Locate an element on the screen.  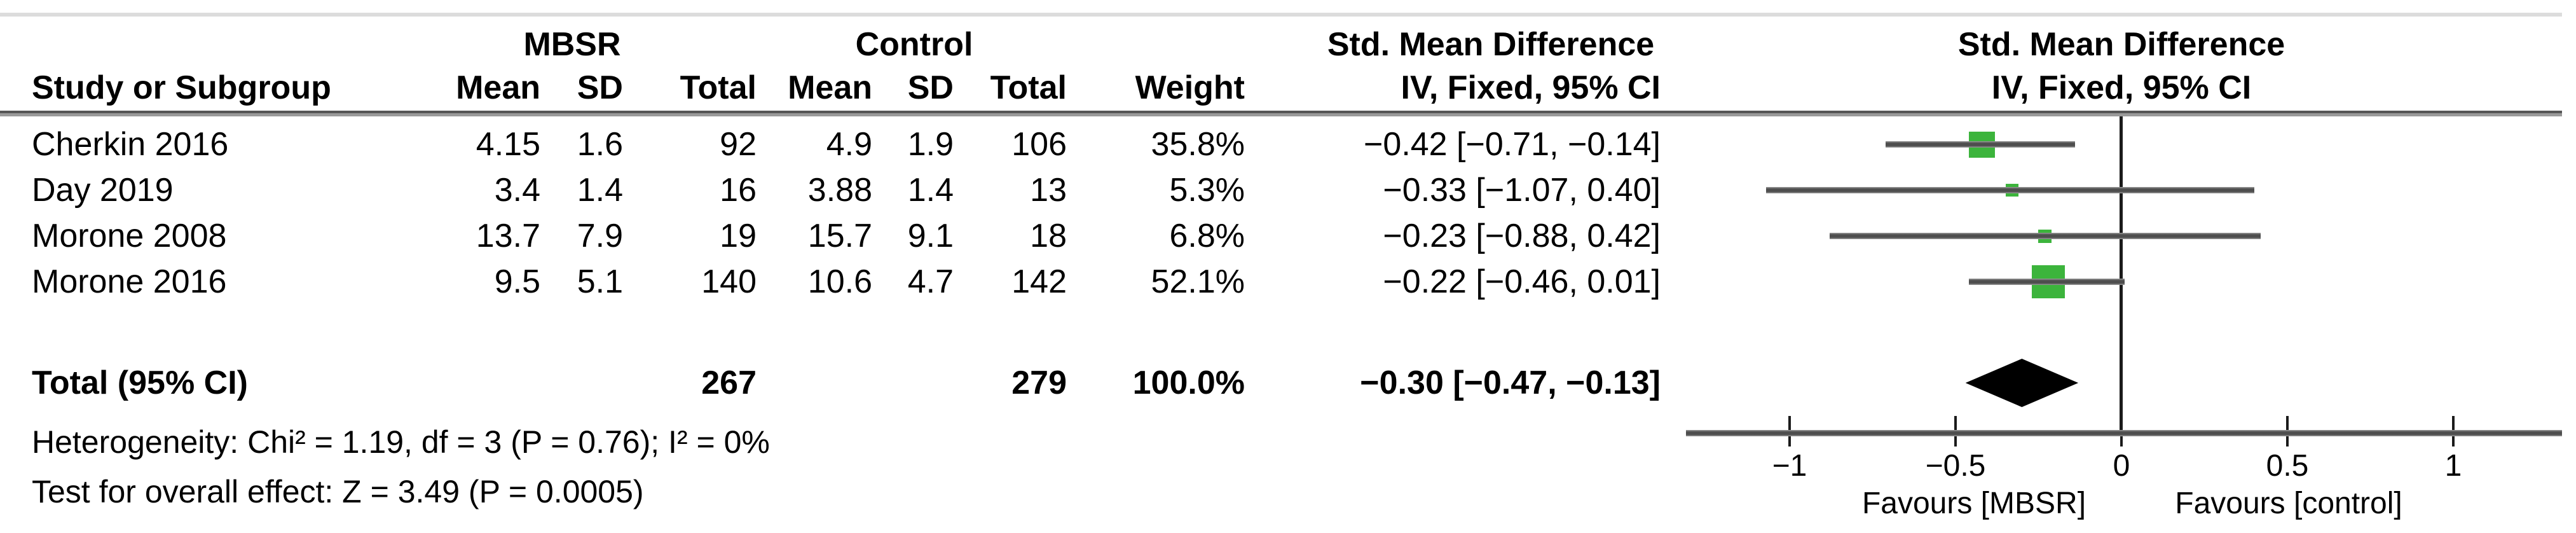
control-sd: 1.9 is located at coordinates (930, 144).